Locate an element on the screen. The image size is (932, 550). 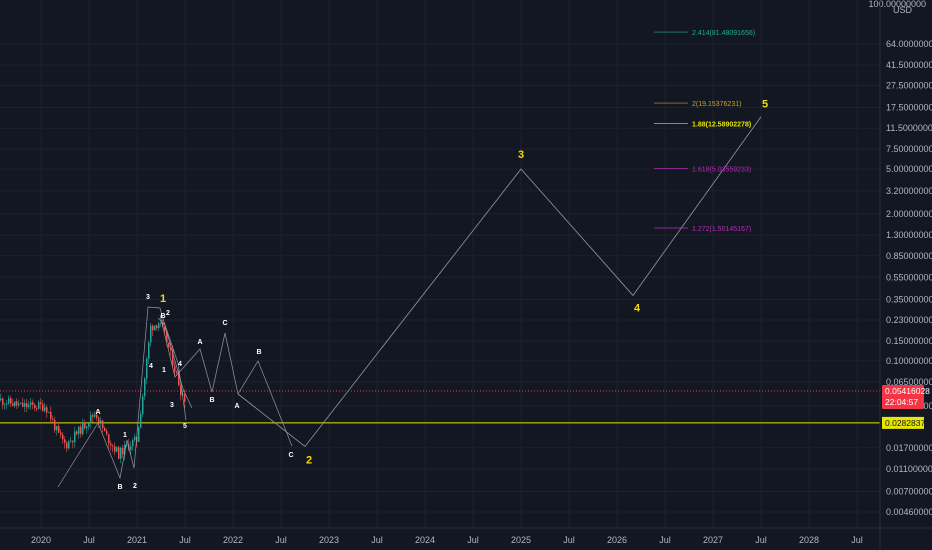
y-tick-label: 0.23000000 is located at coordinates (909, 320).